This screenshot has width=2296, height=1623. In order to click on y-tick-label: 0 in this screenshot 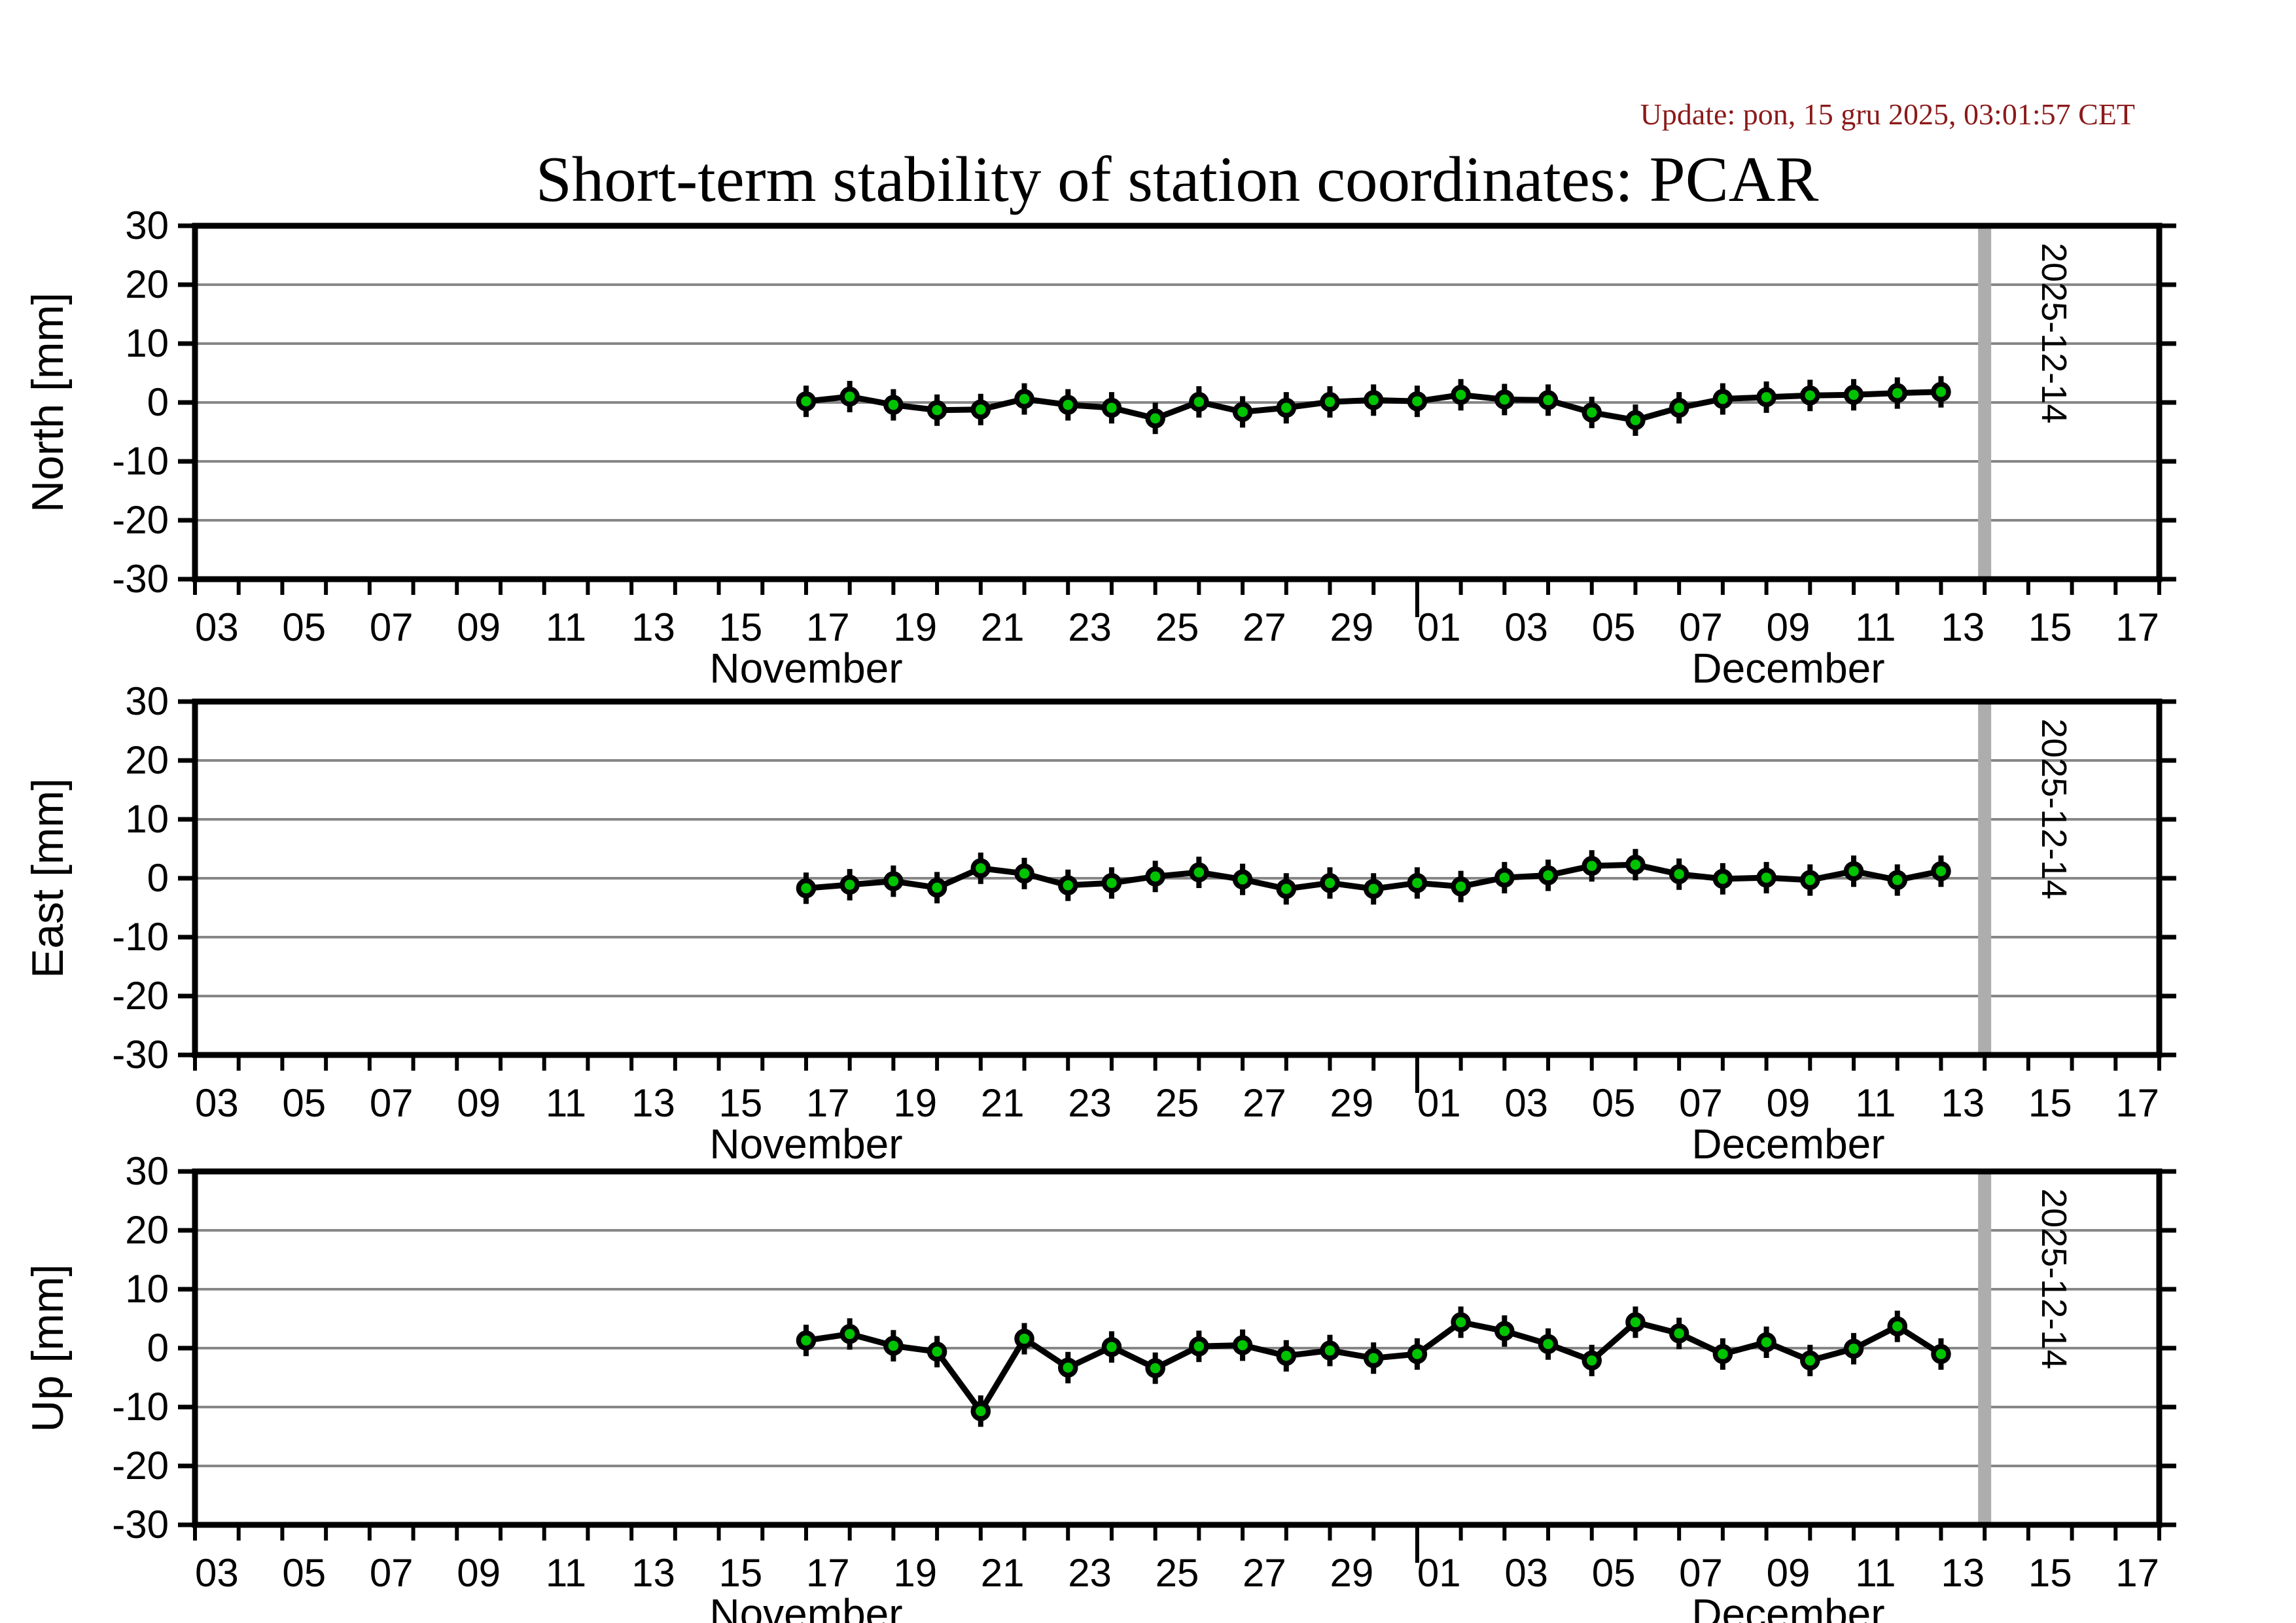, I will do `click(158, 1348)`.